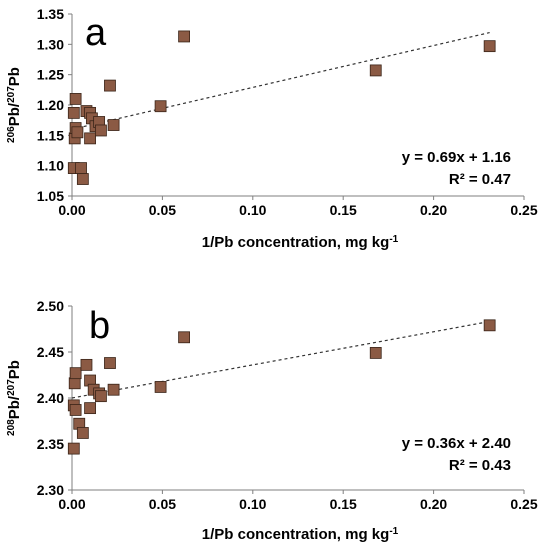 The width and height of the screenshot is (546, 550). Describe the element at coordinates (11, 134) in the screenshot. I see `panel-a-ylabel-sup1: 206` at that location.